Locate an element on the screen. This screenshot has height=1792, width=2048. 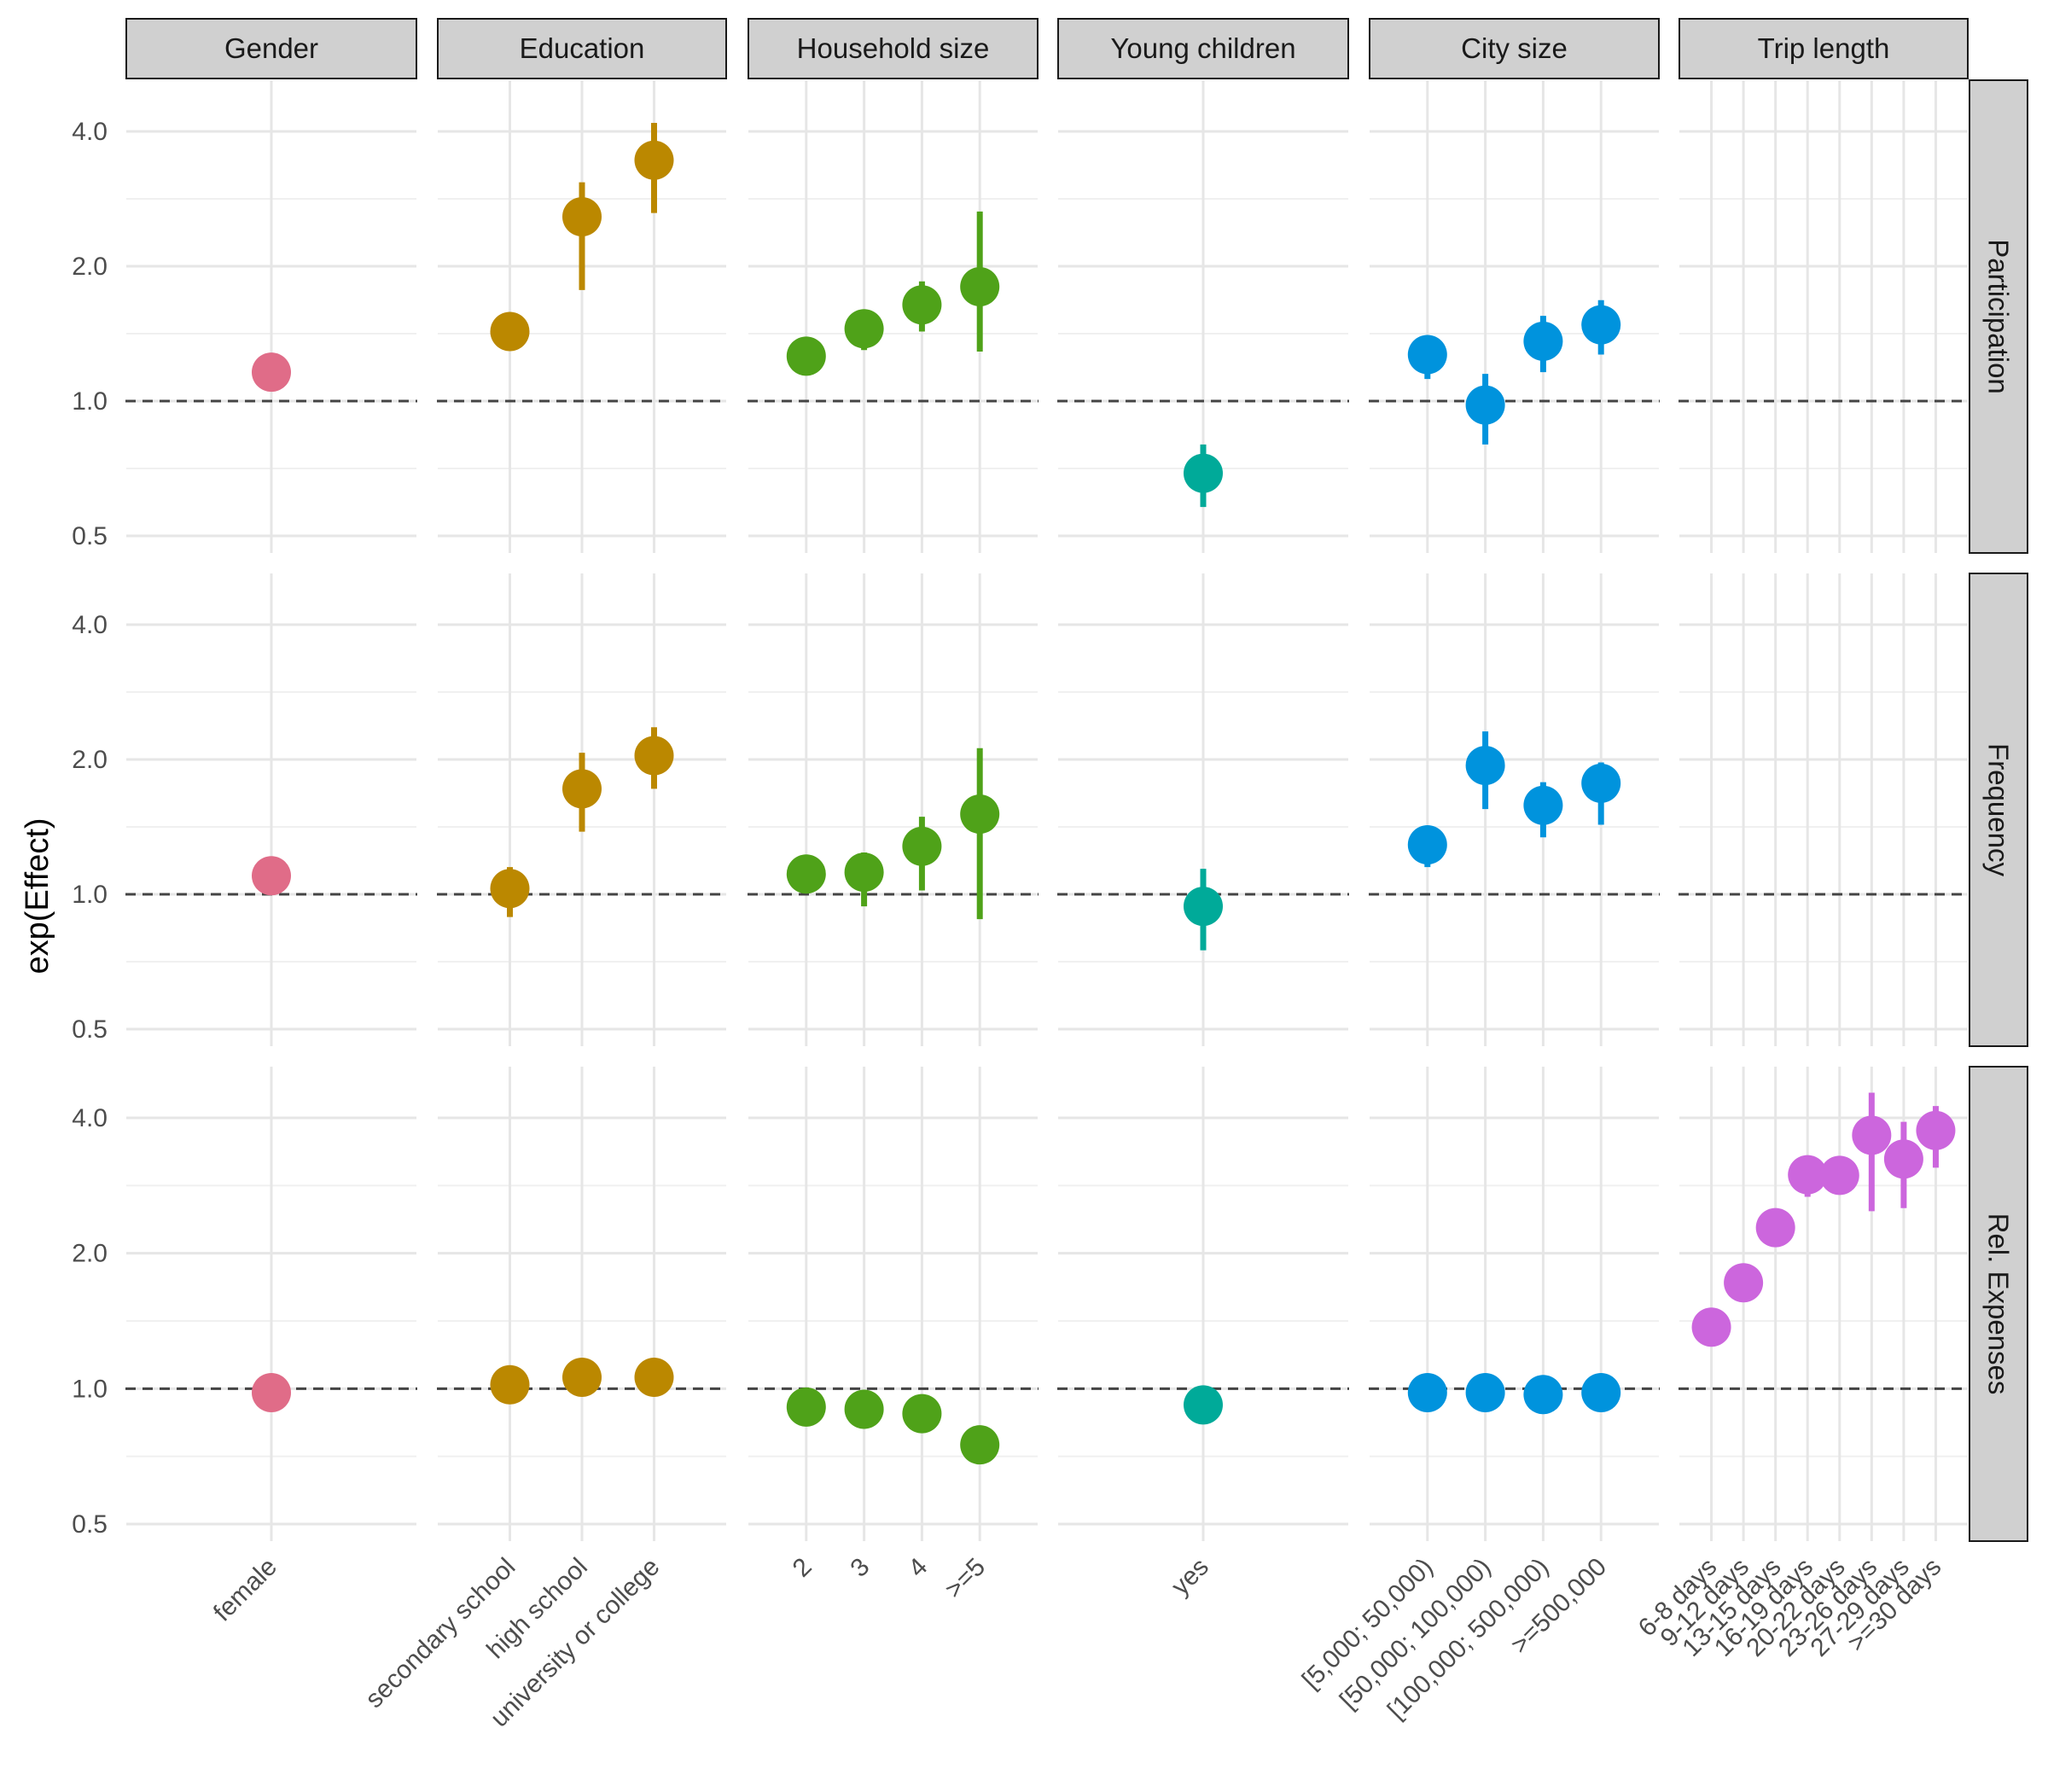
strip-label-participation: Participation is located at coordinates (1999, 316).